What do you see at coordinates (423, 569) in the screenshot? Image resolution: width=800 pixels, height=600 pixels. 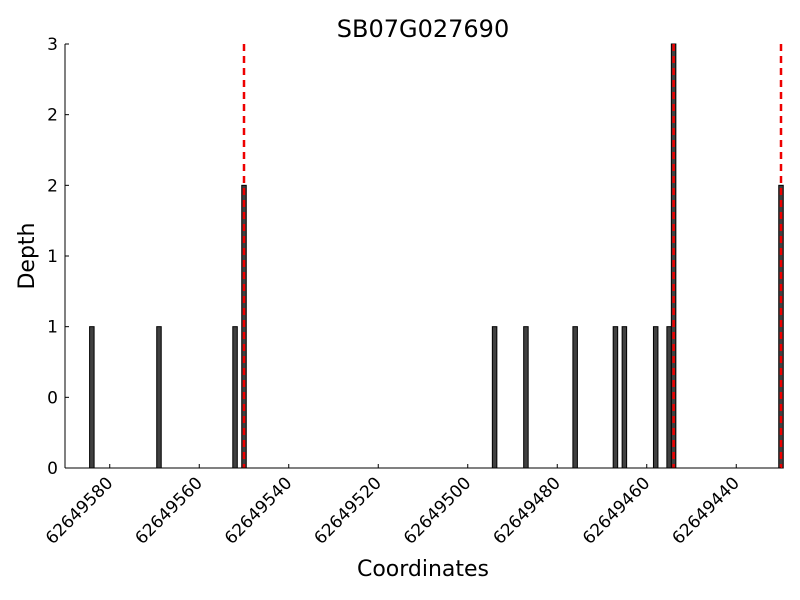 I see `x-axis-label: Coordinates` at bounding box center [423, 569].